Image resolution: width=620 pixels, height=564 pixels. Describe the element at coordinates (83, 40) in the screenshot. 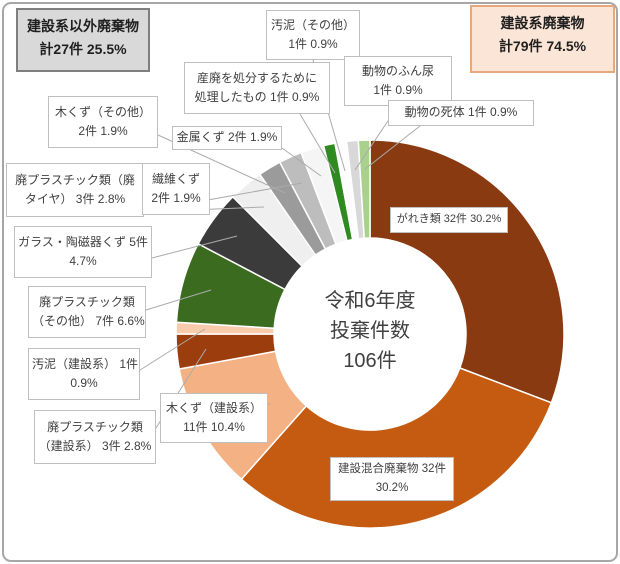

I see `summary-box-non-construction: 建設系以外廃棄物 計27件 25.5%` at that location.